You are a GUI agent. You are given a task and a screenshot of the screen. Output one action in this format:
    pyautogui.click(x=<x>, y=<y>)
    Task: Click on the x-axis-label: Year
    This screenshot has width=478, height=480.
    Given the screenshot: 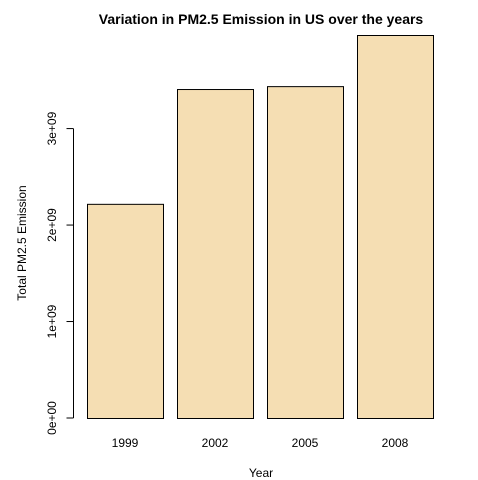 What is the action you would take?
    pyautogui.click(x=261, y=473)
    